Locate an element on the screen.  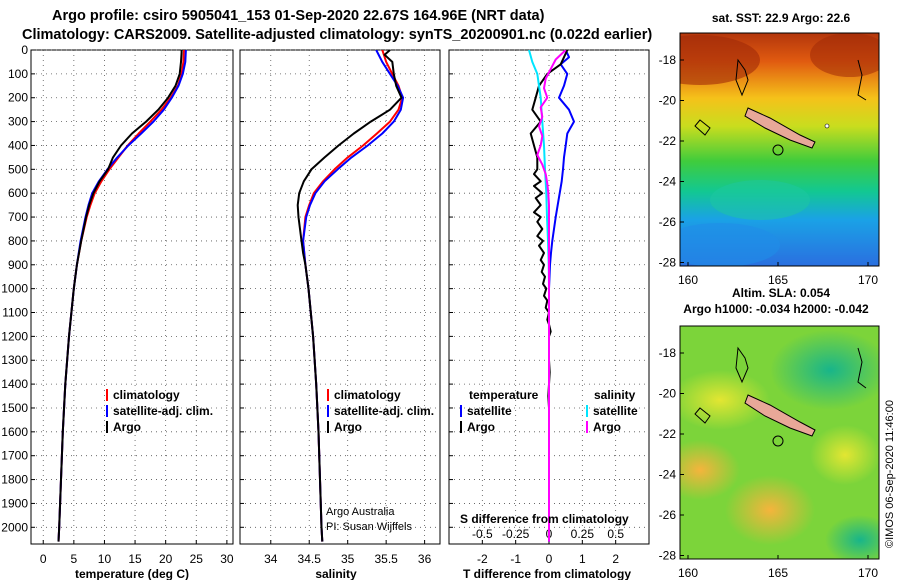
series-line-s-argo is located at coordinates (551, 296).